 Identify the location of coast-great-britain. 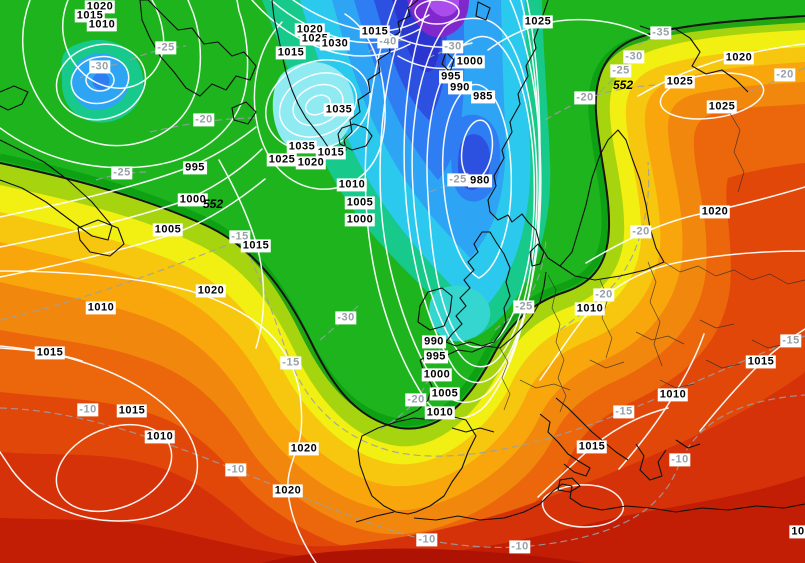
(478, 289).